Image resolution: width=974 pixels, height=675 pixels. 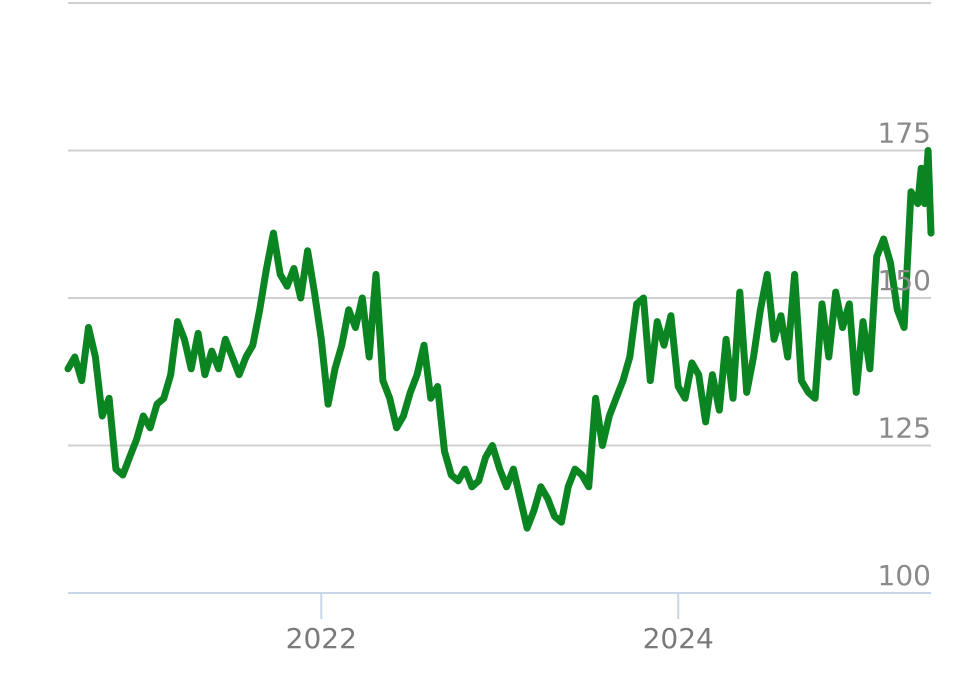 I want to click on x-tick-label-2022: 2022, so click(x=321, y=638).